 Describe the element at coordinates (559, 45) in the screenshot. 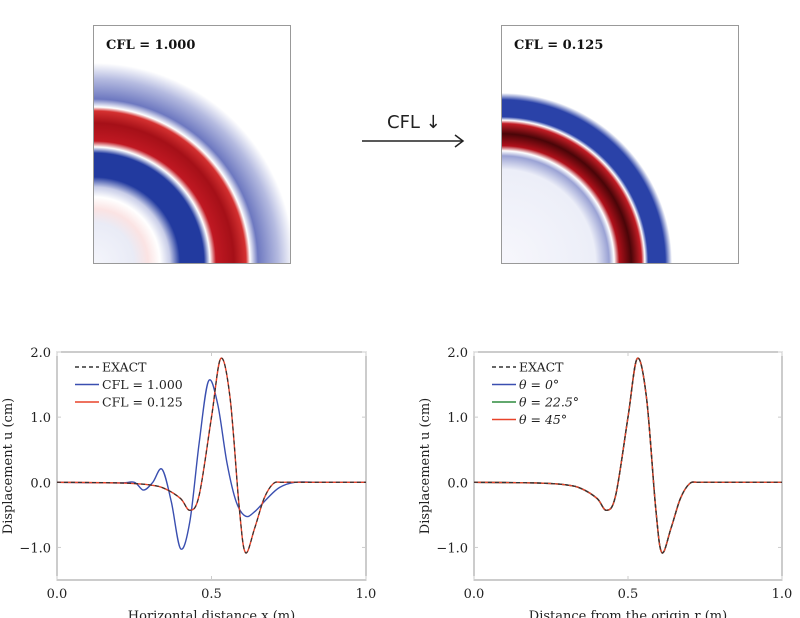

I see `snapshot-label: CFL = 0.125` at that location.